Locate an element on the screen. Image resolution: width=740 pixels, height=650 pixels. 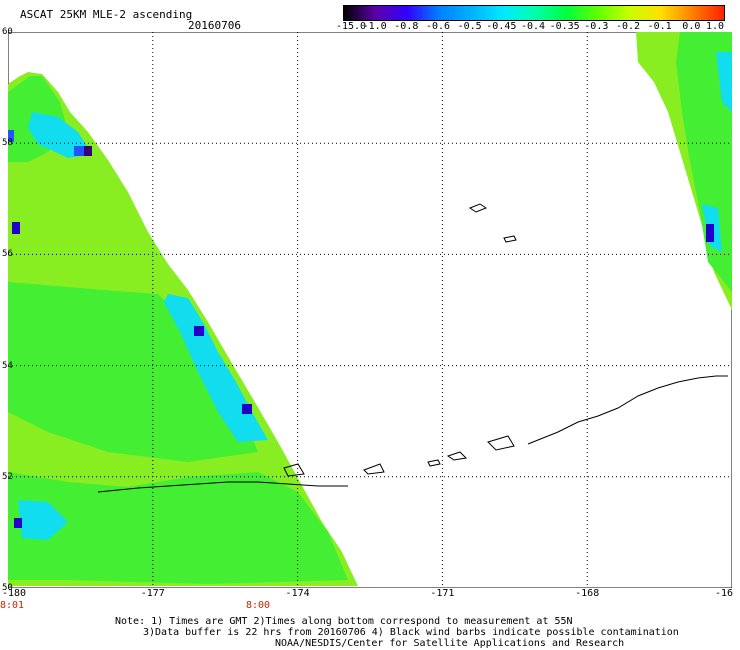
colorbar-tick-label: -0.8 is located at coordinates (406, 26).